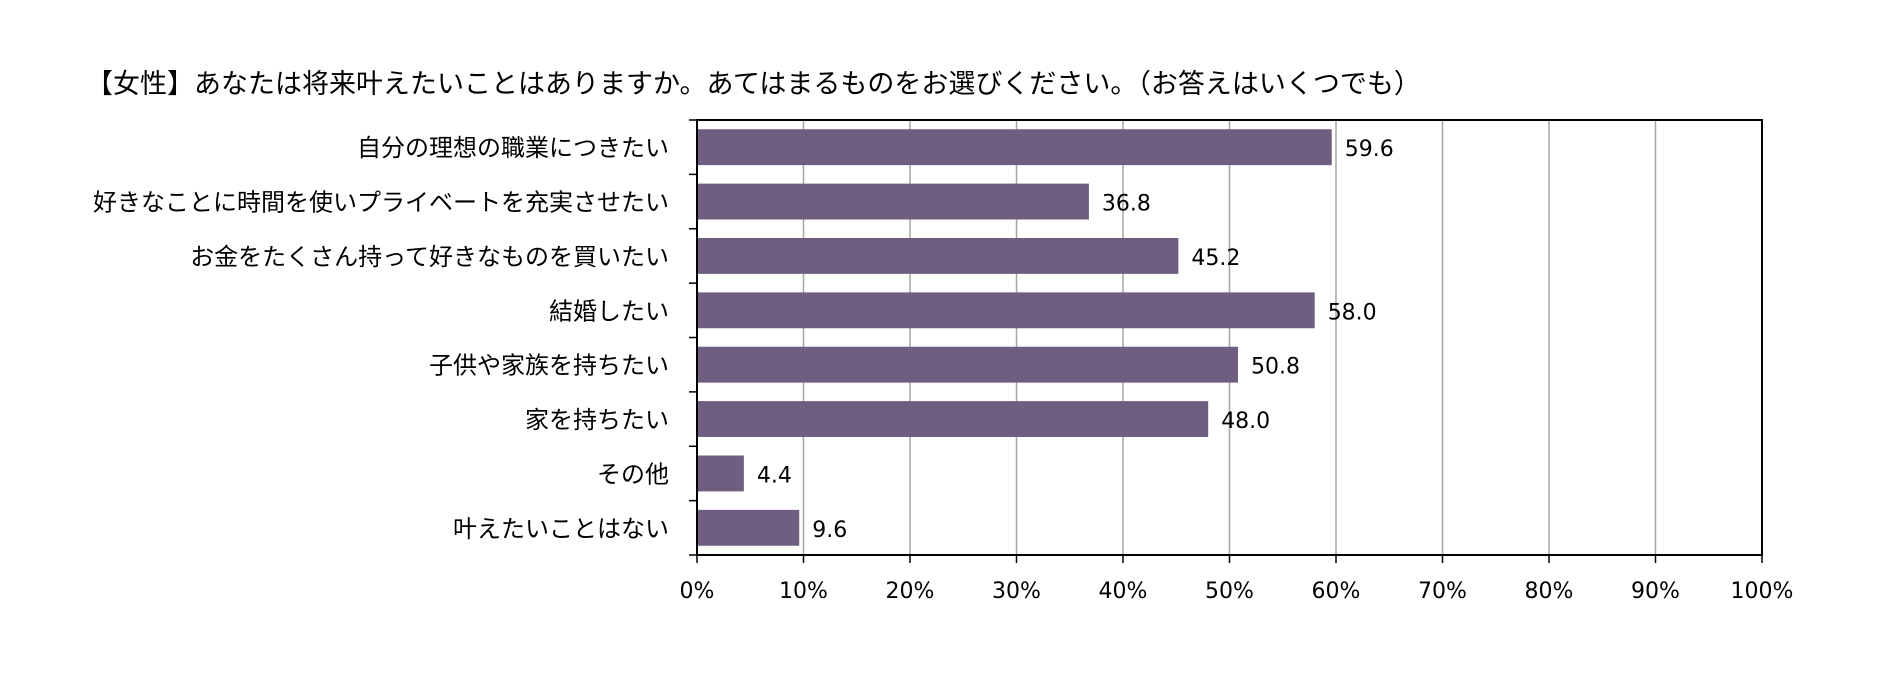  What do you see at coordinates (381, 203) in the screenshot?
I see `category-label: 好きなことに時間を使いプライベートを充実させたい` at bounding box center [381, 203].